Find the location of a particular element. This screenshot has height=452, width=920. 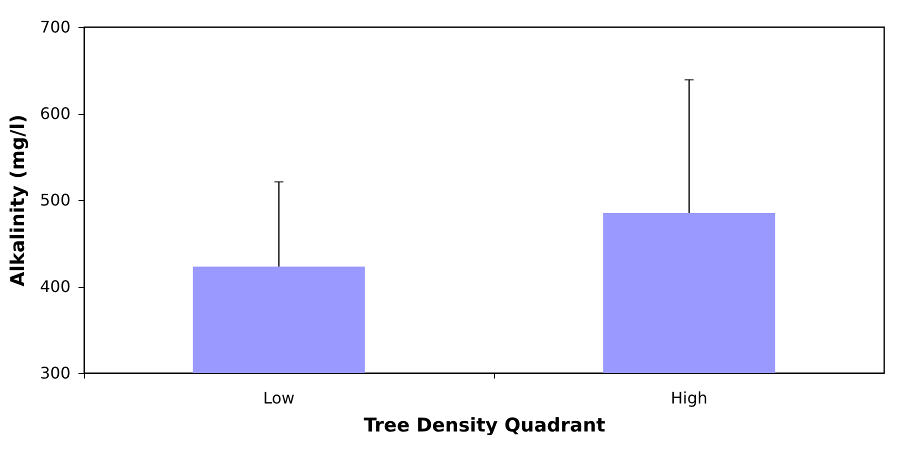

y-tick-label: 500 is located at coordinates (55, 200).